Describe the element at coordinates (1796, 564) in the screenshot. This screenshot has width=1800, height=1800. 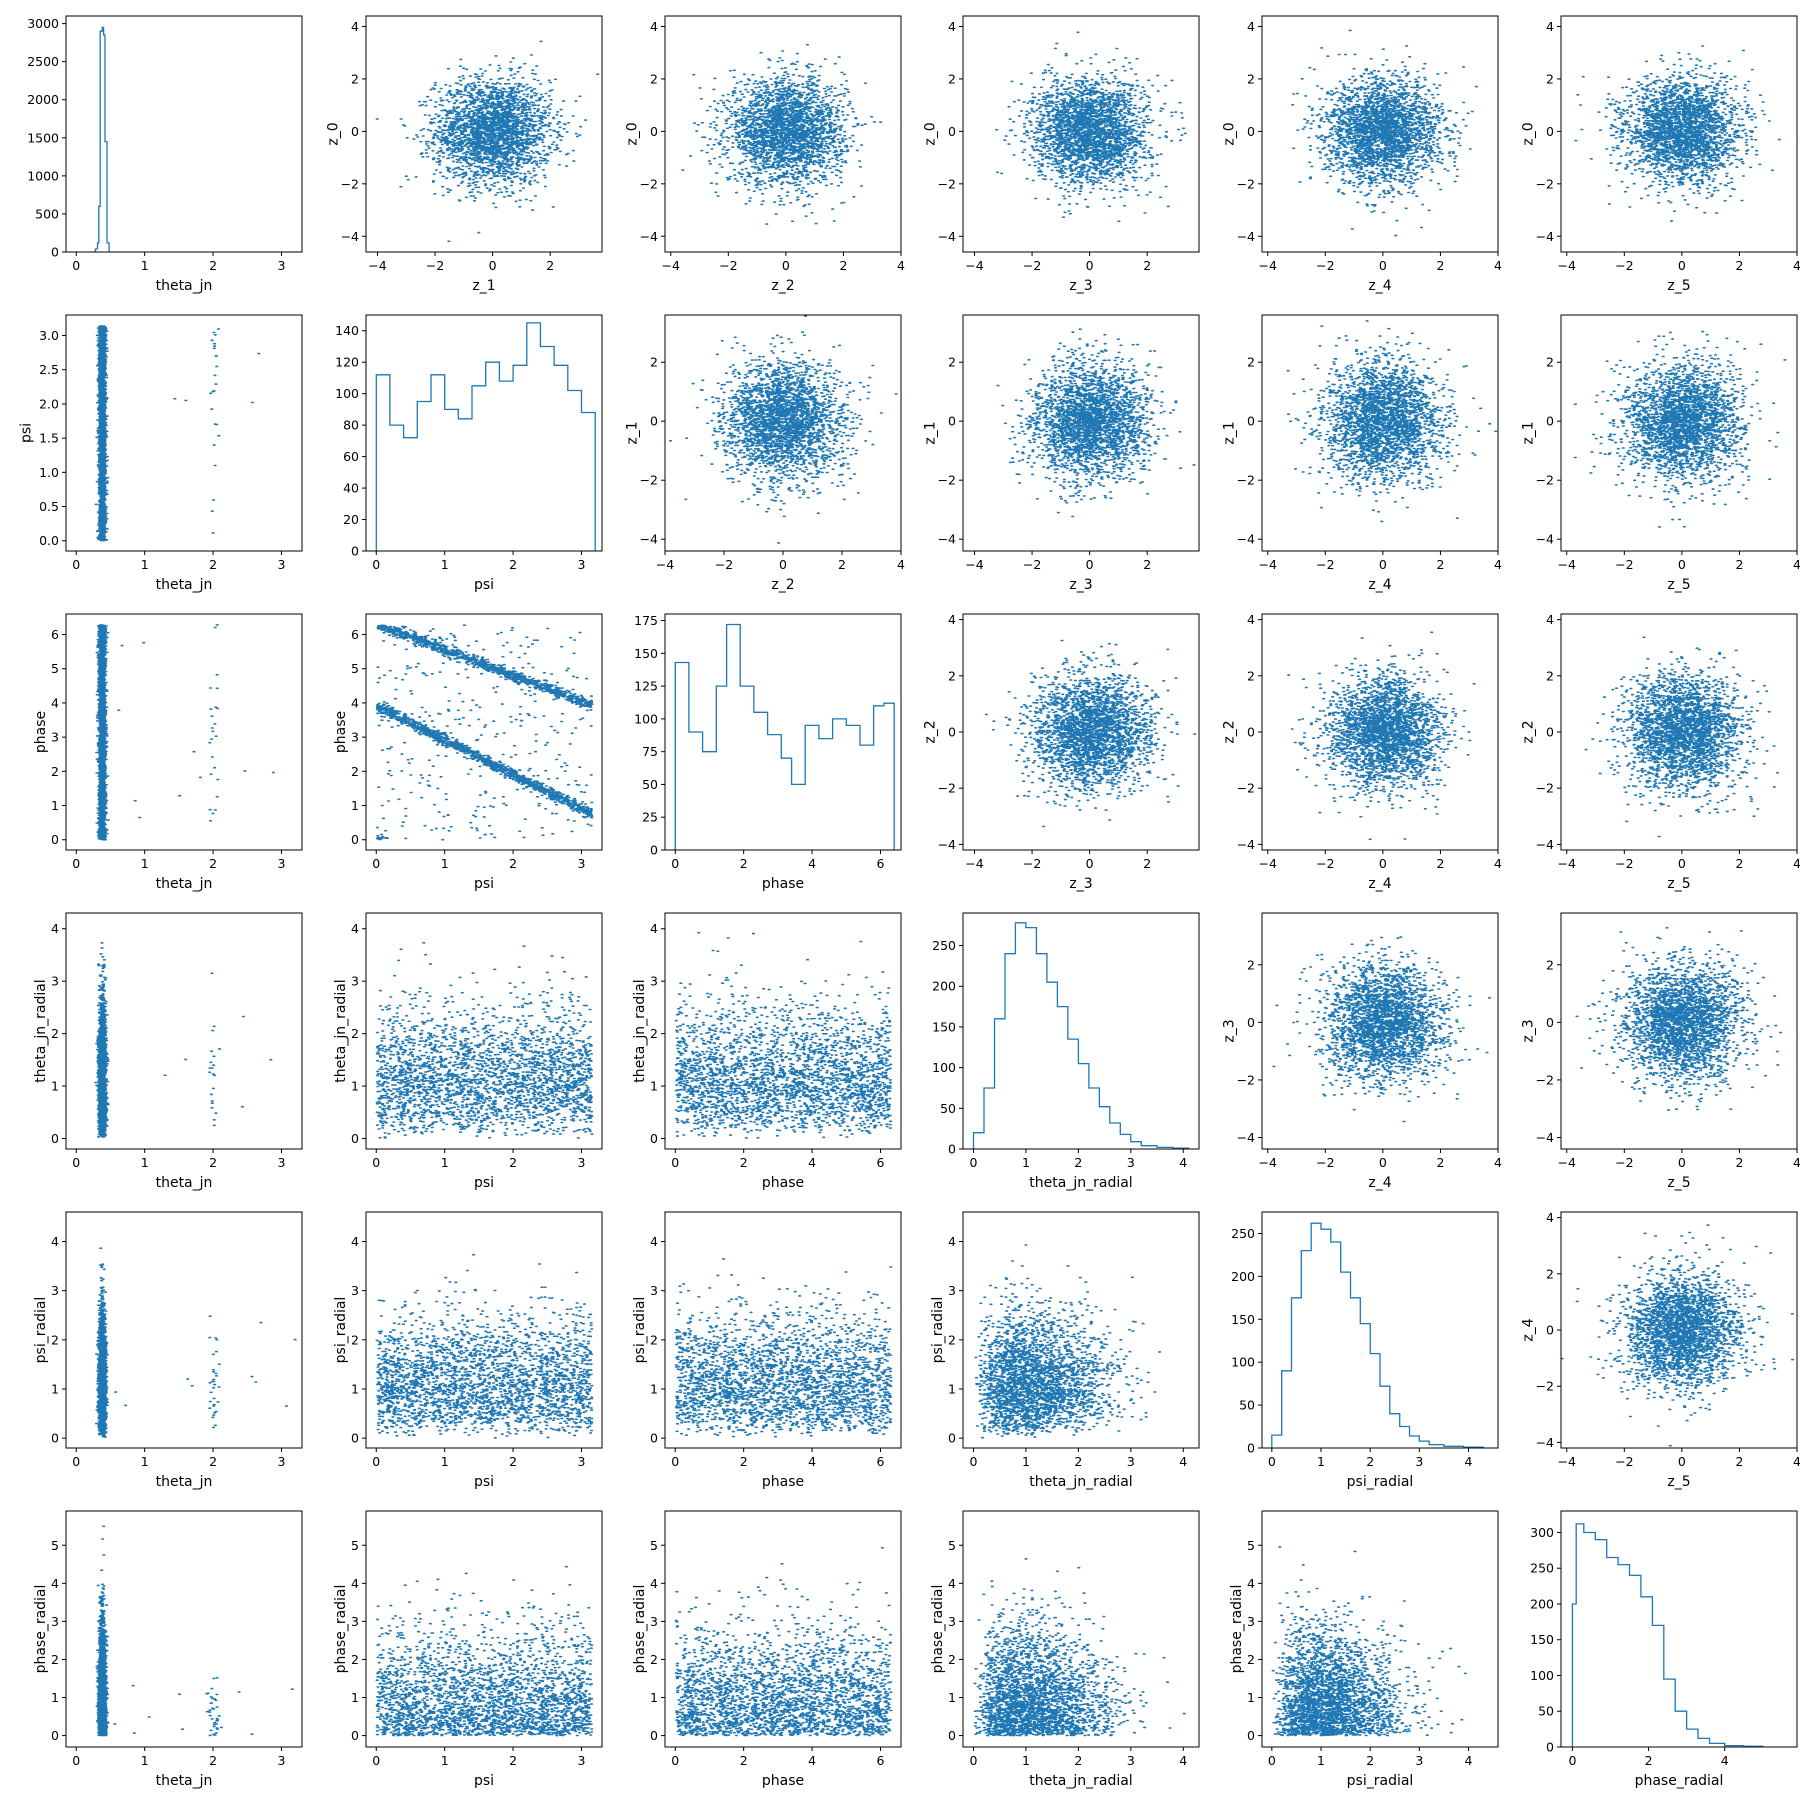
I see `x-tick-label: 4` at that location.